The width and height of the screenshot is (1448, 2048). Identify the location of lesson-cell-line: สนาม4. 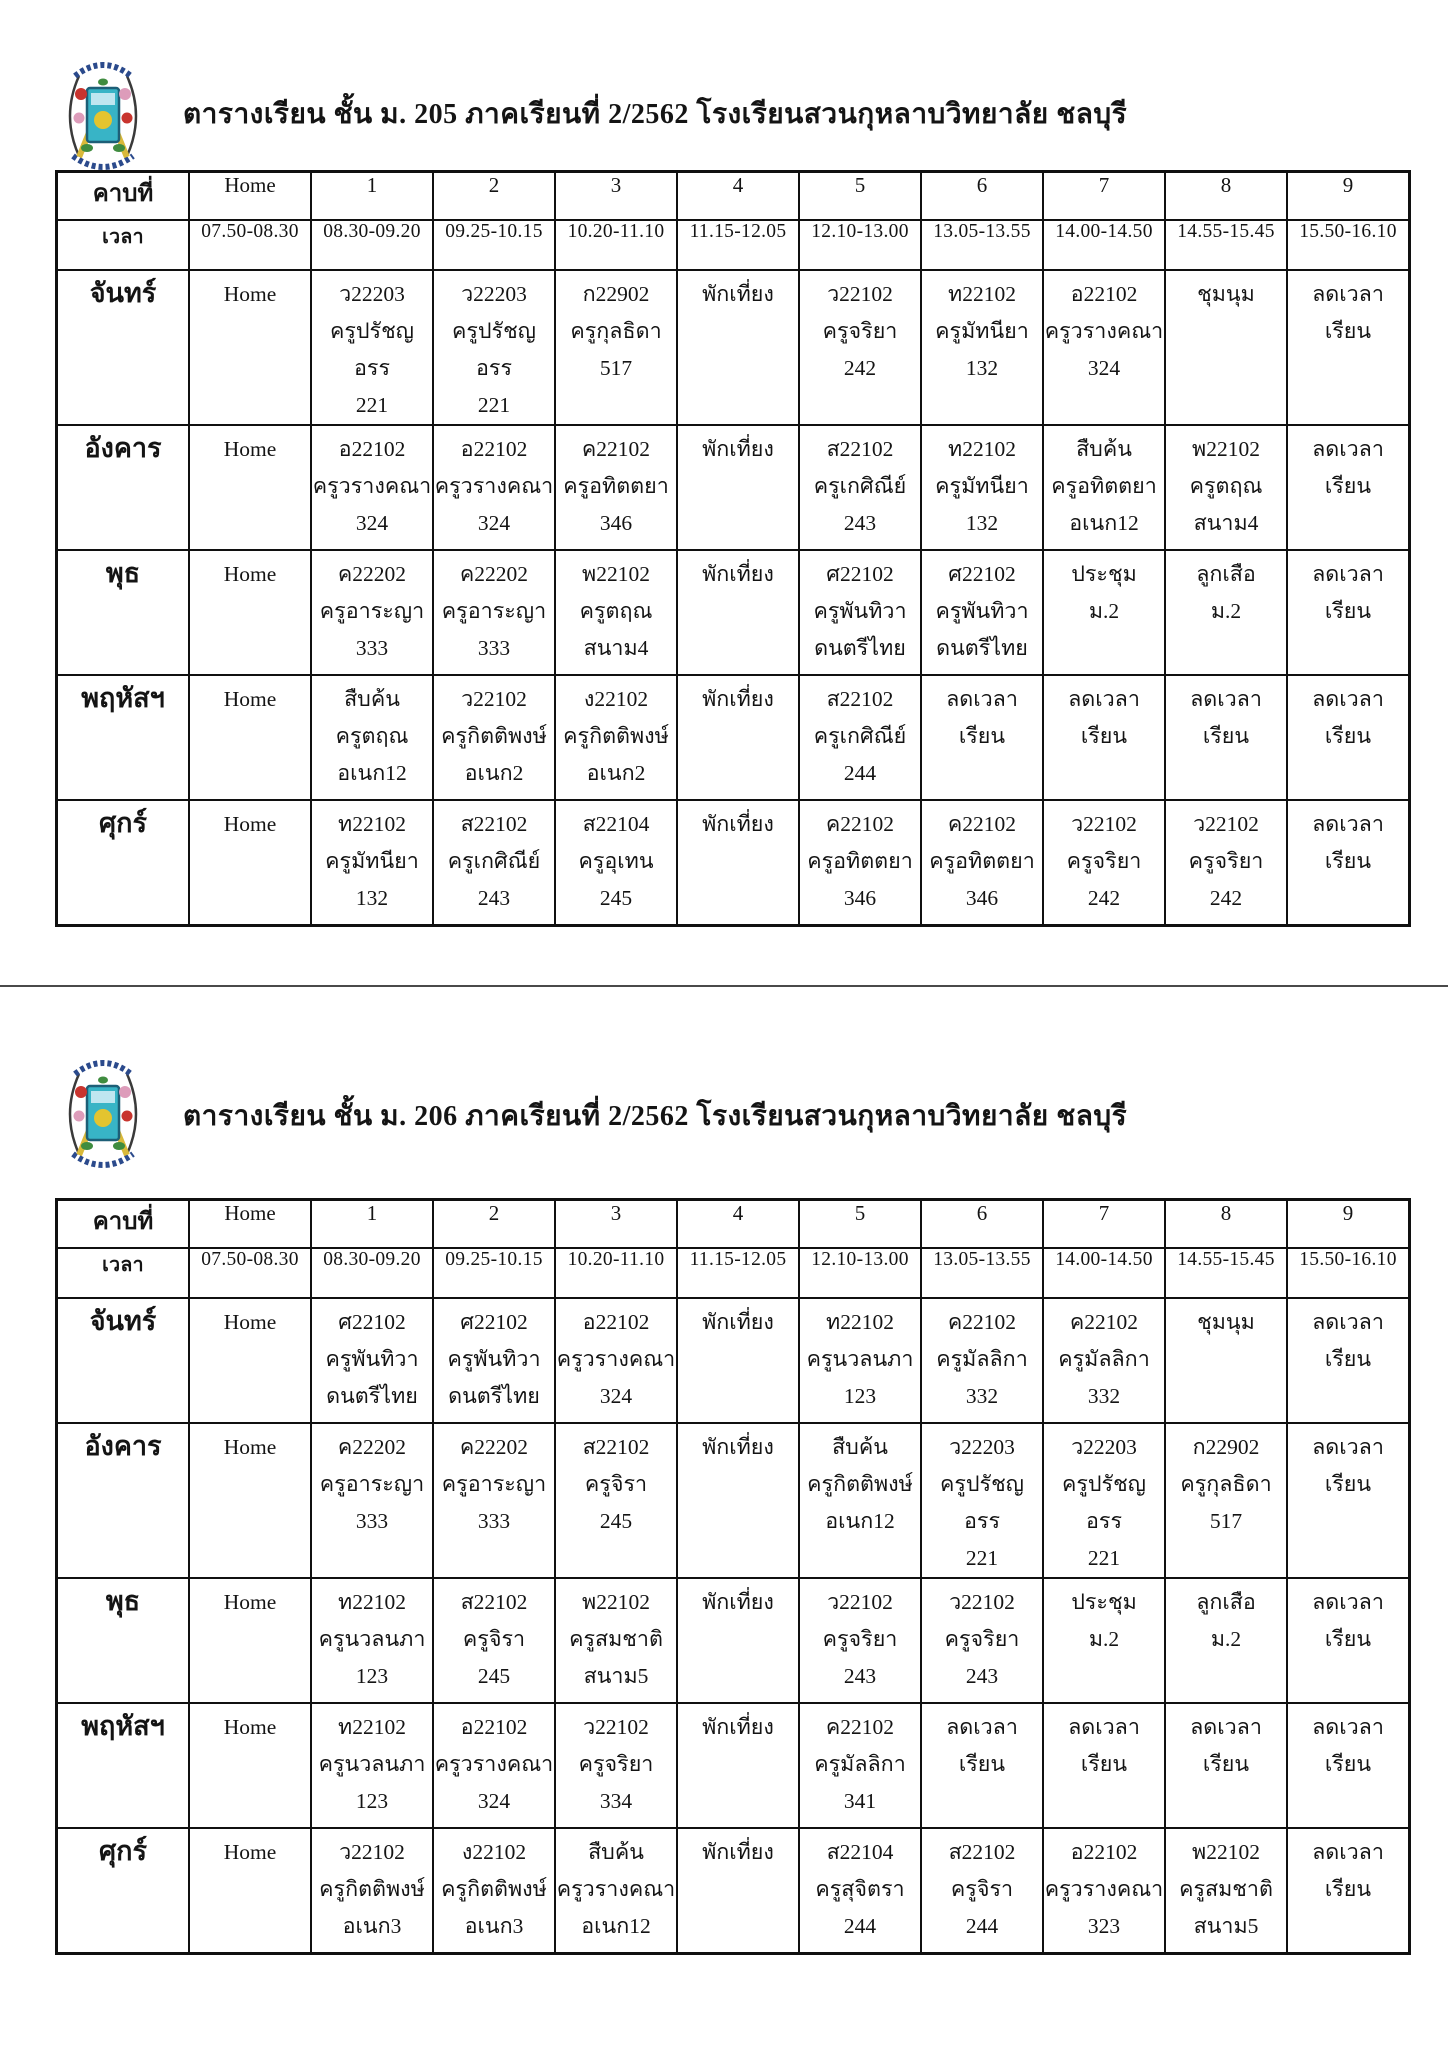
(616, 648).